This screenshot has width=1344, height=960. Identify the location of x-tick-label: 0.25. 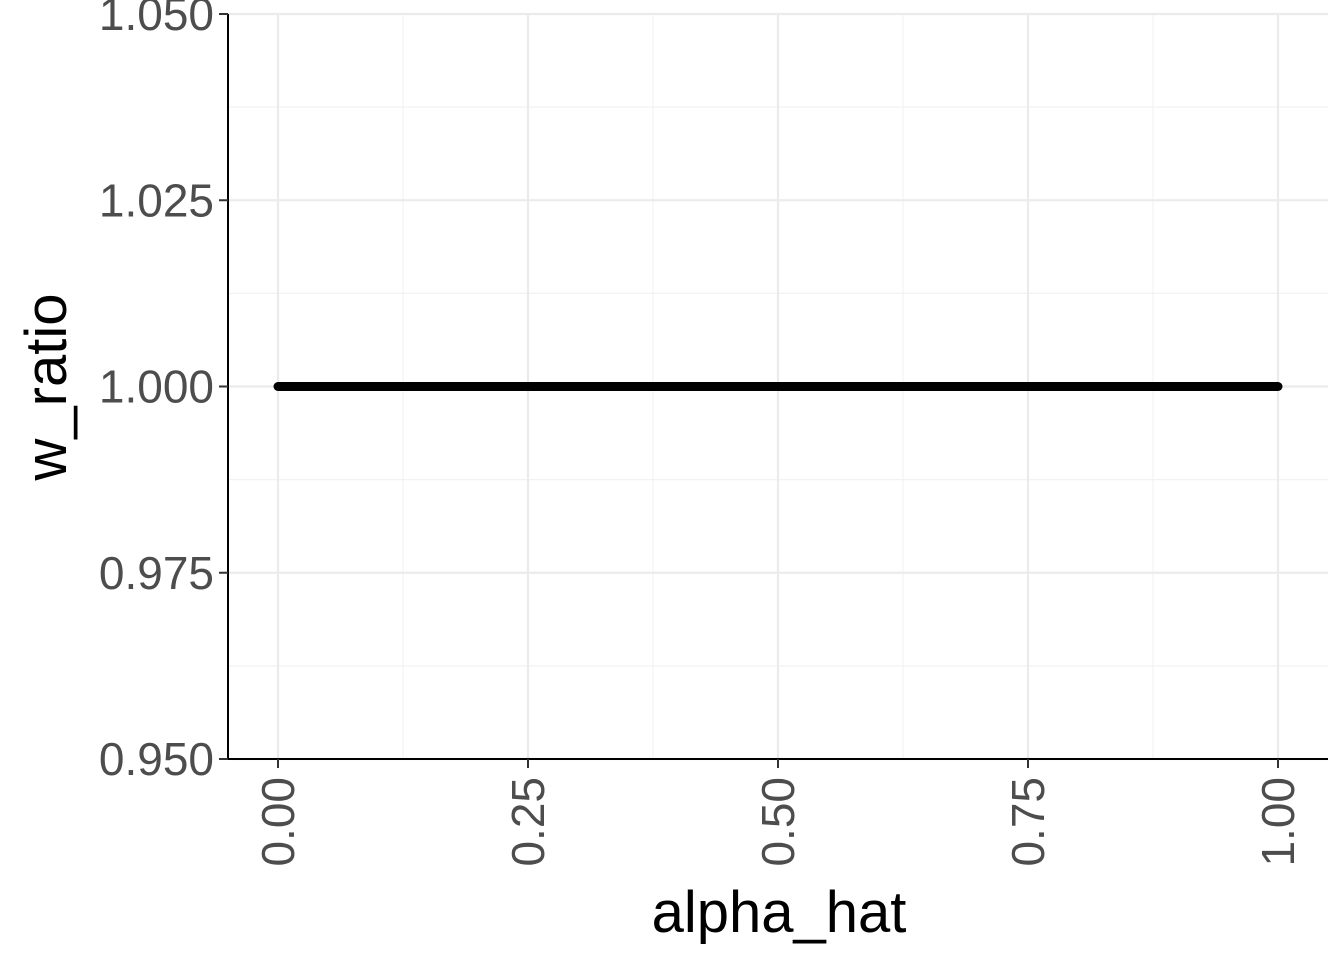
(528, 822).